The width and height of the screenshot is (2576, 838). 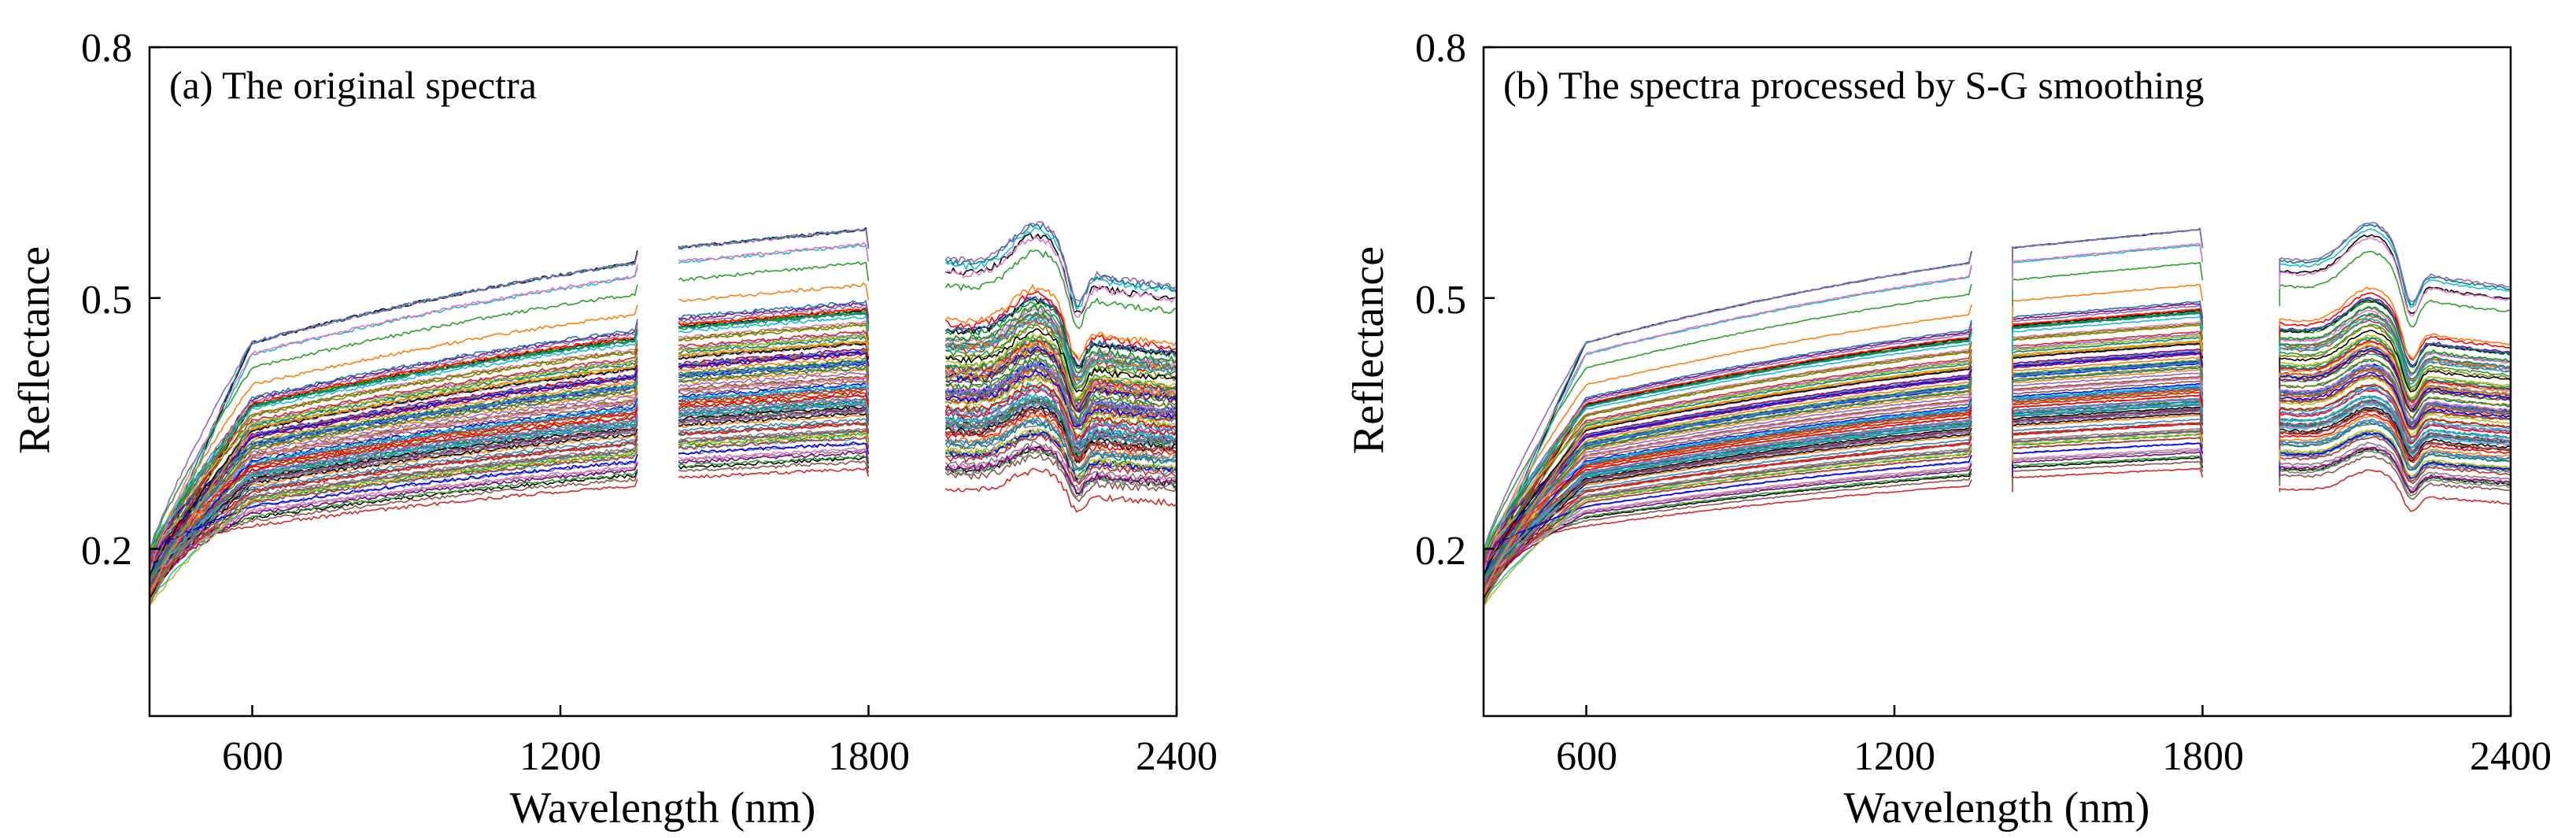 I want to click on panel-a-ylabel: Reflectance, so click(x=34, y=350).